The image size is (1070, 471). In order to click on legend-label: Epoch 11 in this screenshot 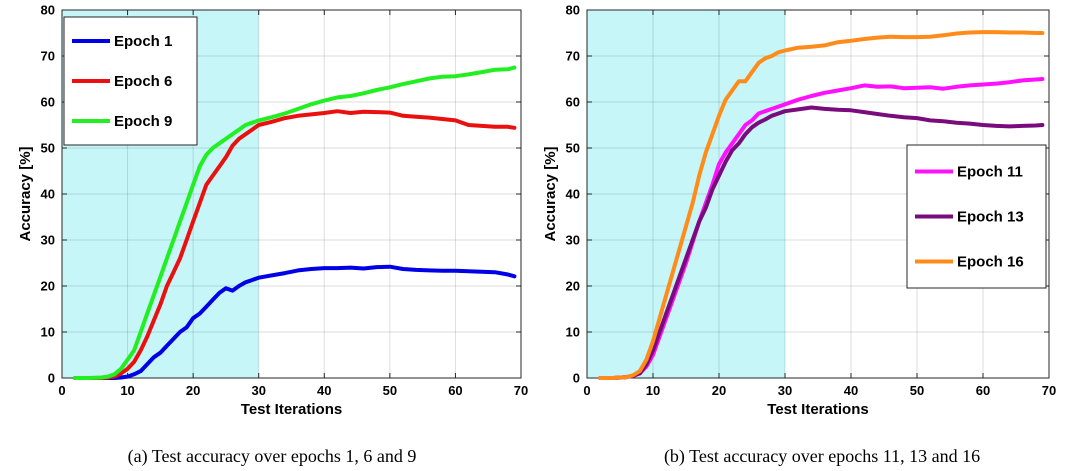, I will do `click(990, 172)`.